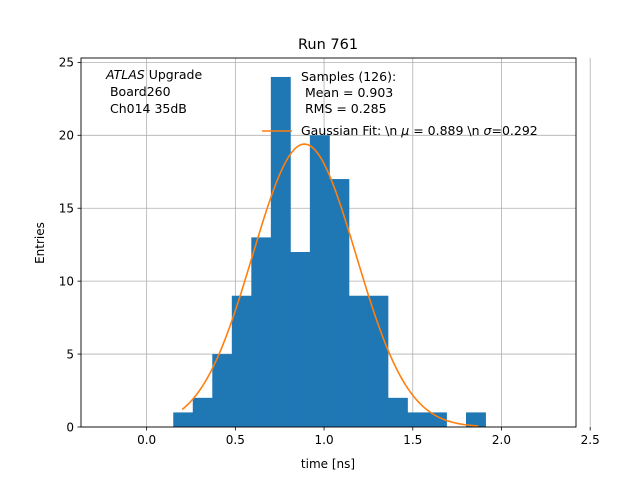 The width and height of the screenshot is (640, 480). Describe the element at coordinates (125, 74) in the screenshot. I see `atlas-italic-label: ATLAS` at that location.